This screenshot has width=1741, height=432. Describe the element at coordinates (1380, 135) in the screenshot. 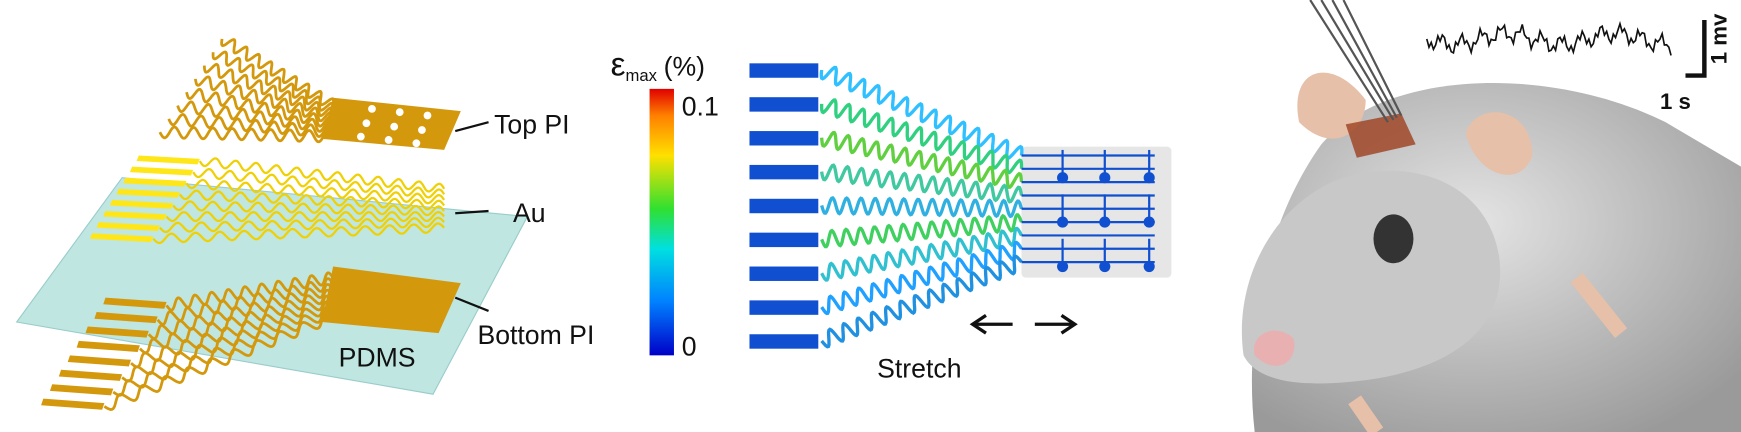

I see `implant` at that location.